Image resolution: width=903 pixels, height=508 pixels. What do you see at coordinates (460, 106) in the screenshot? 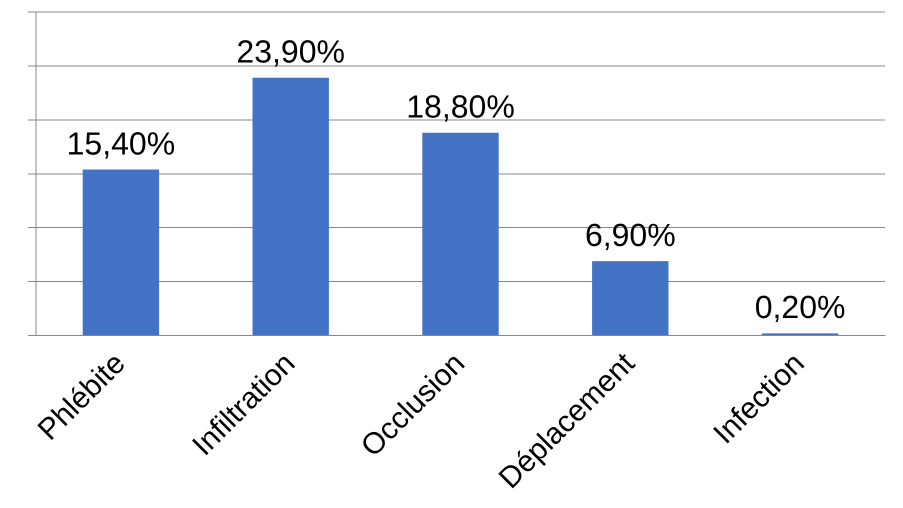
I see `data-label: 18,80%` at bounding box center [460, 106].